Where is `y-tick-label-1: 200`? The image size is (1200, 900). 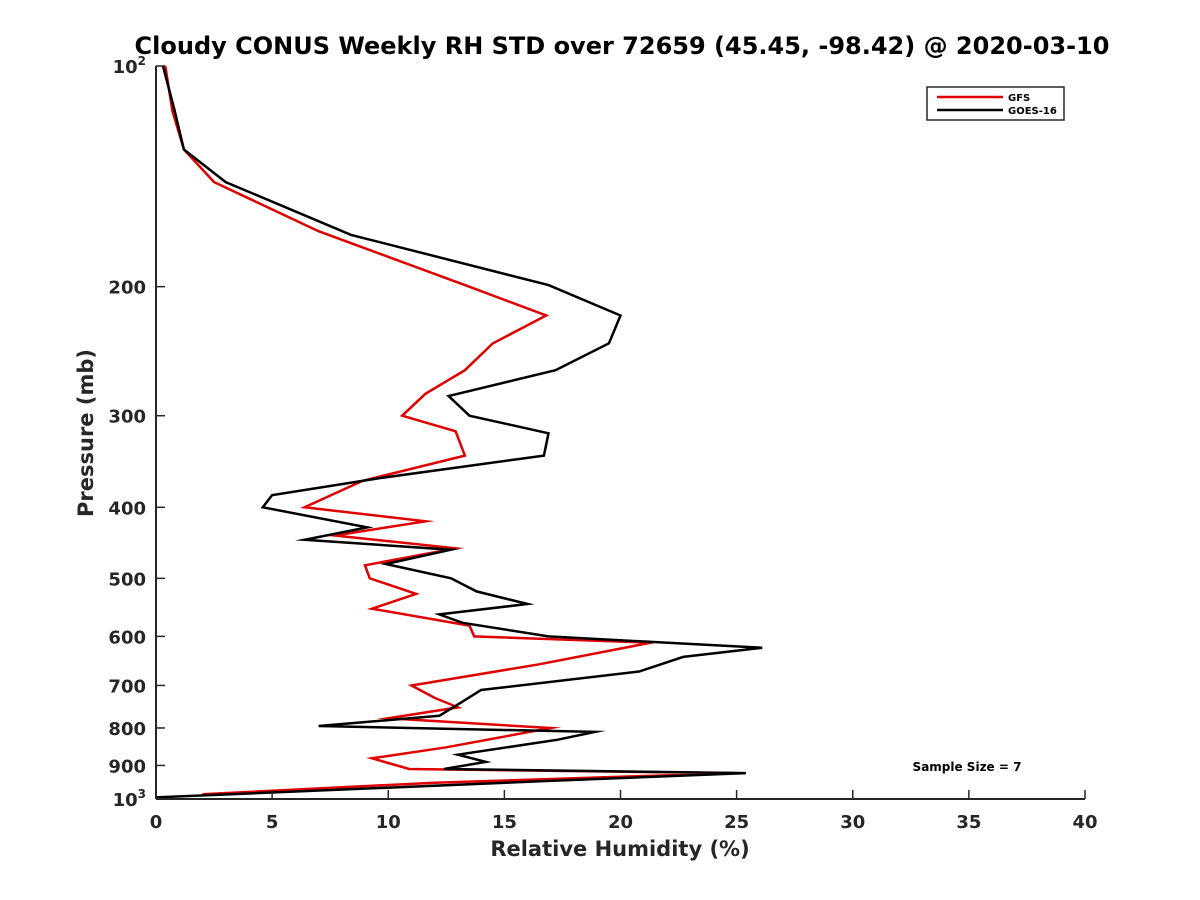 y-tick-label-1: 200 is located at coordinates (127, 288).